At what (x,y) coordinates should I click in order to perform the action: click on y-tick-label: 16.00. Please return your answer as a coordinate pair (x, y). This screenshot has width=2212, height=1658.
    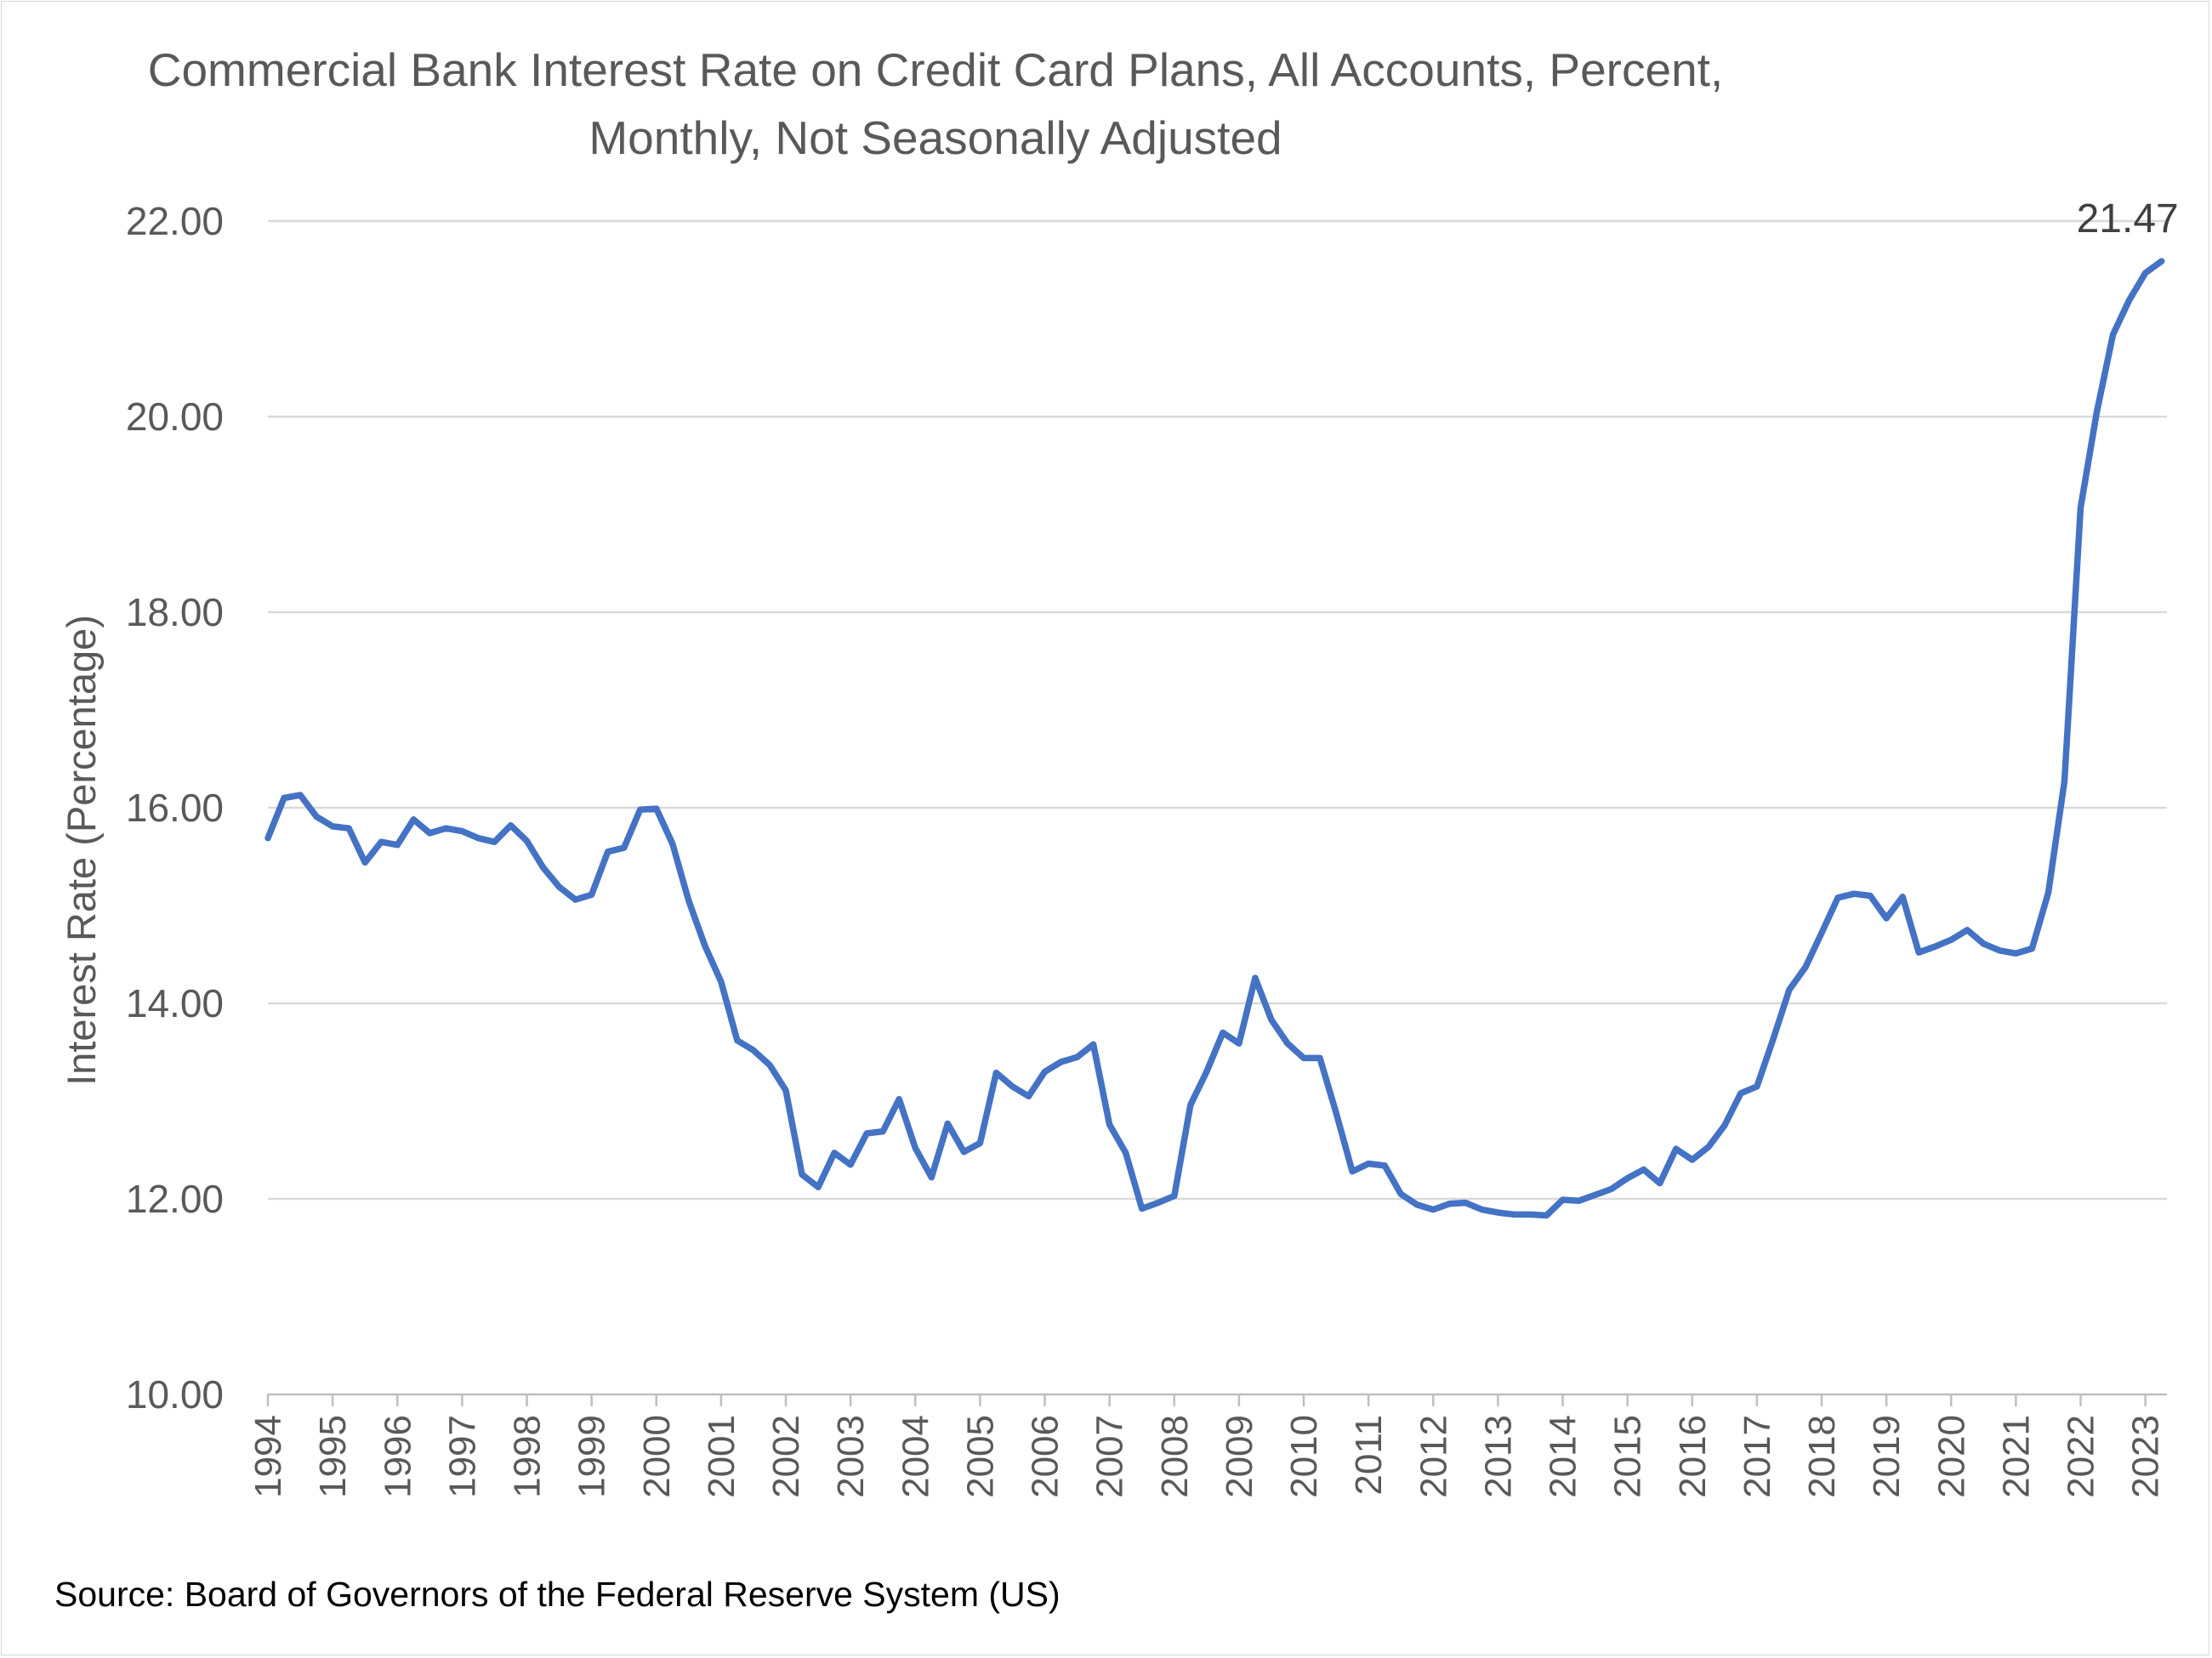
    Looking at the image, I should click on (175, 808).